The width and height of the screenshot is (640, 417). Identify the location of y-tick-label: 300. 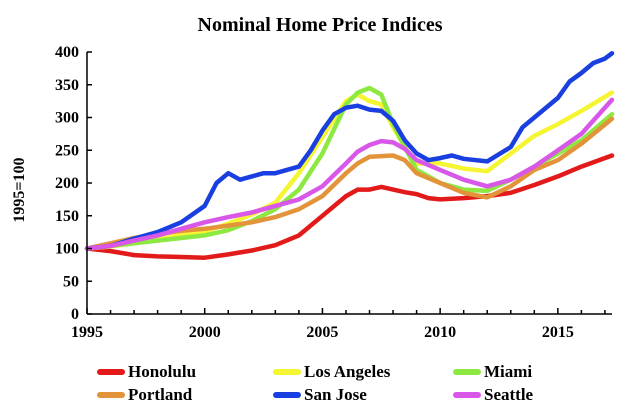
(67, 118).